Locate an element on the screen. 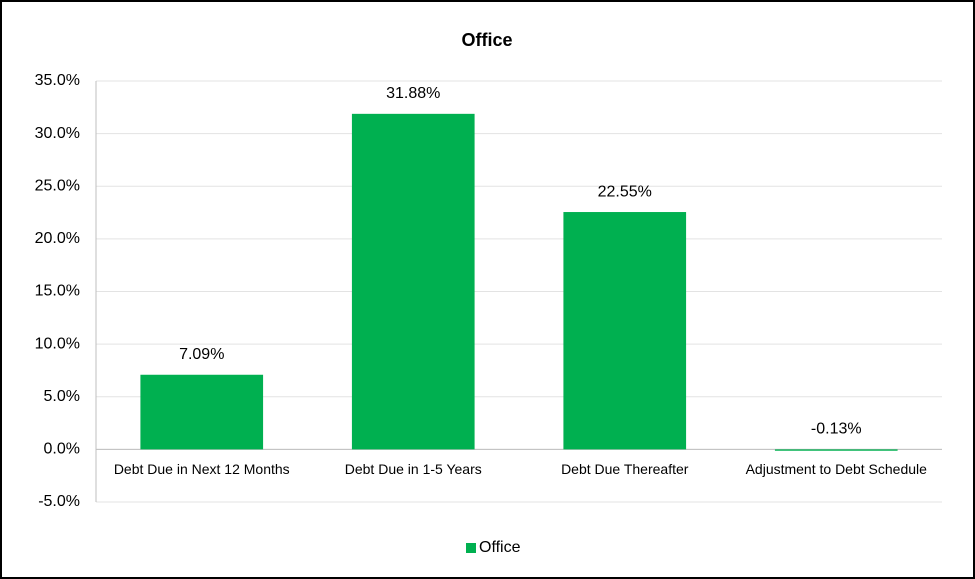 The height and width of the screenshot is (579, 975). y-tick-label: 30.0% is located at coordinates (57, 133).